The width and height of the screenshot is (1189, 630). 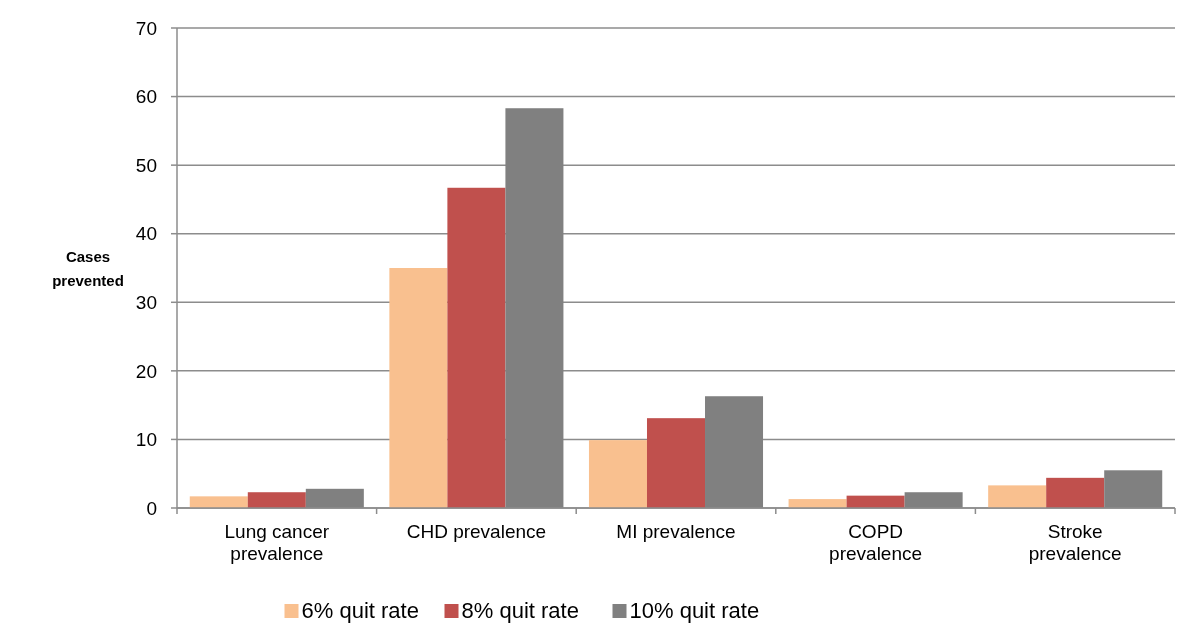 I want to click on y-tick-label: 30, so click(x=146, y=302).